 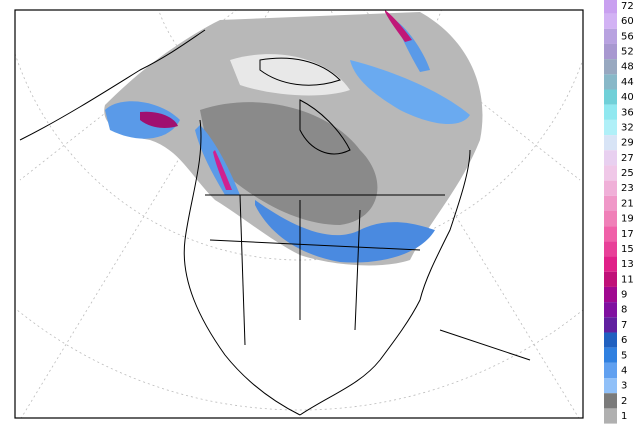 What do you see at coordinates (627, 6) in the screenshot?
I see `colorbar-label: 72` at bounding box center [627, 6].